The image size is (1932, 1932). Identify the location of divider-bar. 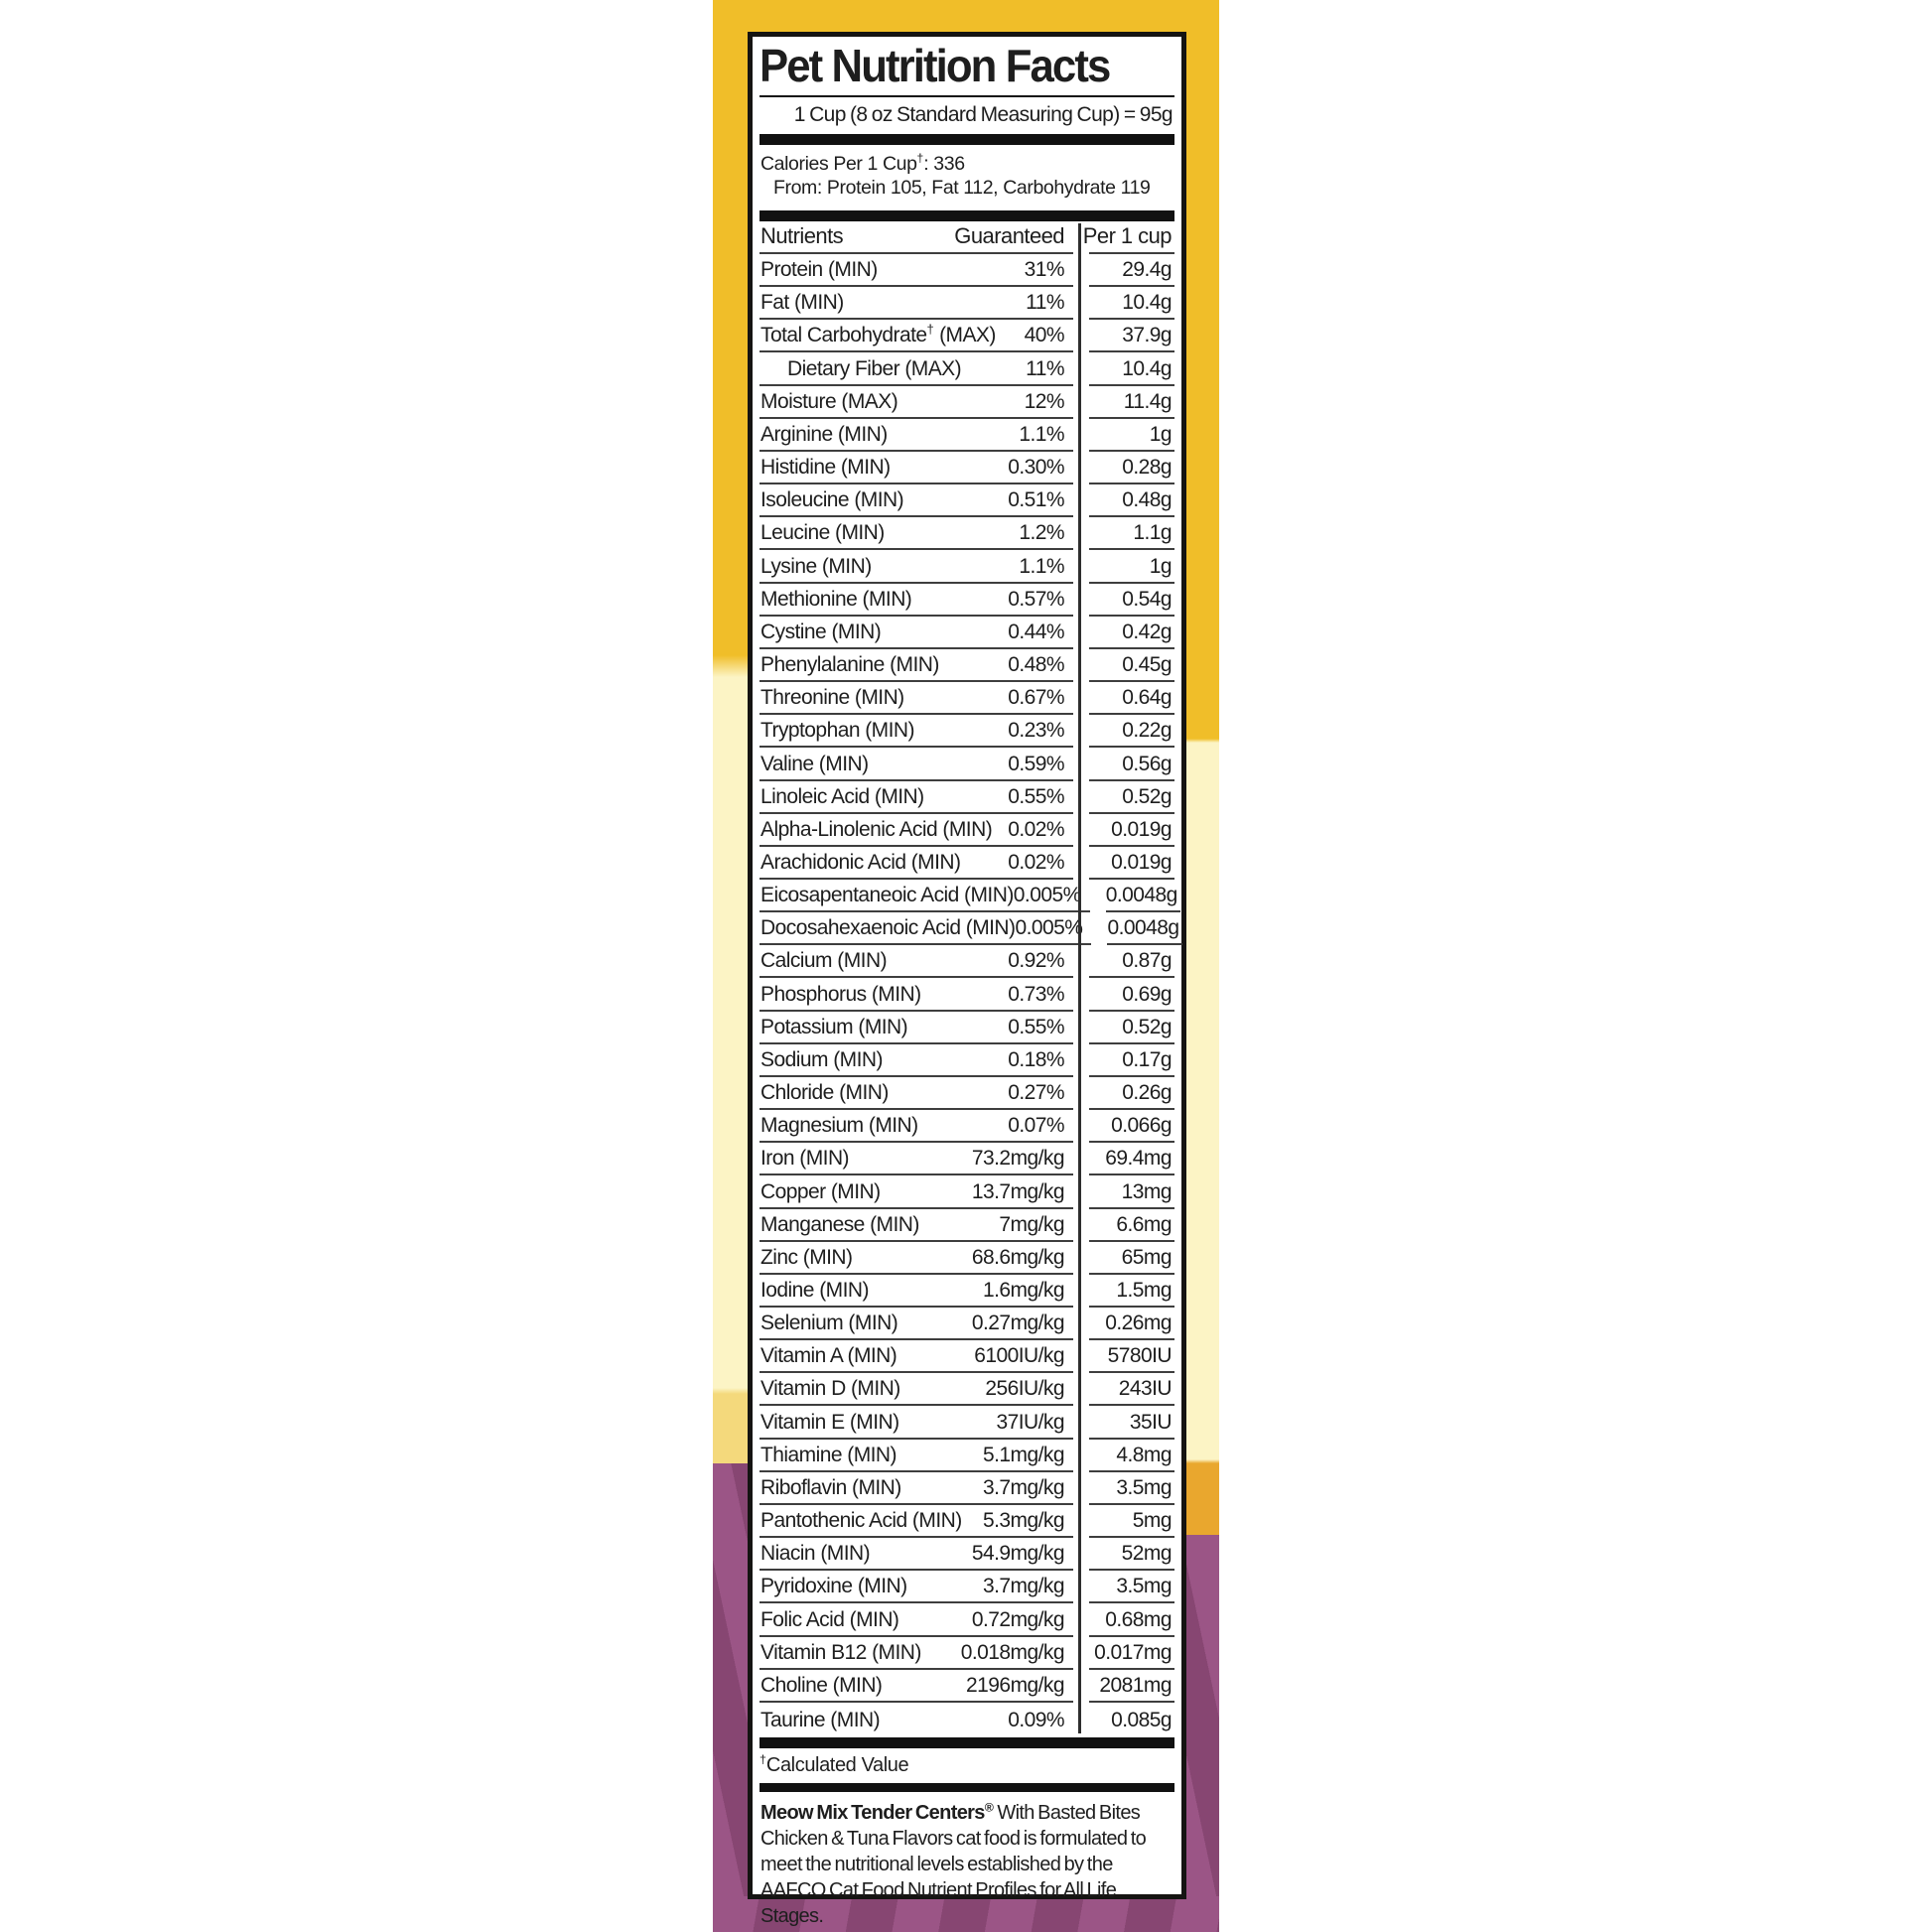
(967, 1743).